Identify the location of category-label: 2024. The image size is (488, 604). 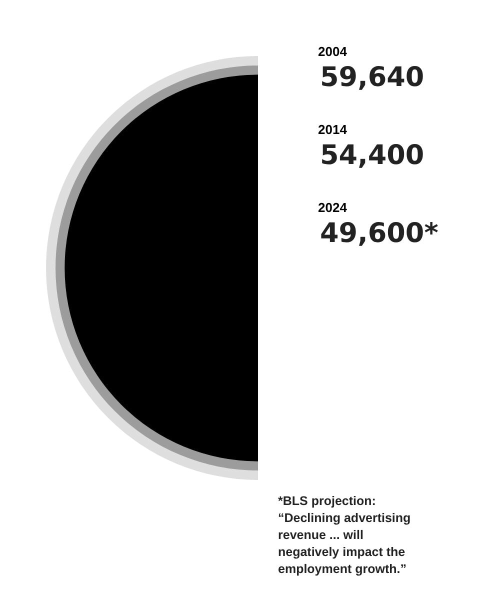
(333, 207).